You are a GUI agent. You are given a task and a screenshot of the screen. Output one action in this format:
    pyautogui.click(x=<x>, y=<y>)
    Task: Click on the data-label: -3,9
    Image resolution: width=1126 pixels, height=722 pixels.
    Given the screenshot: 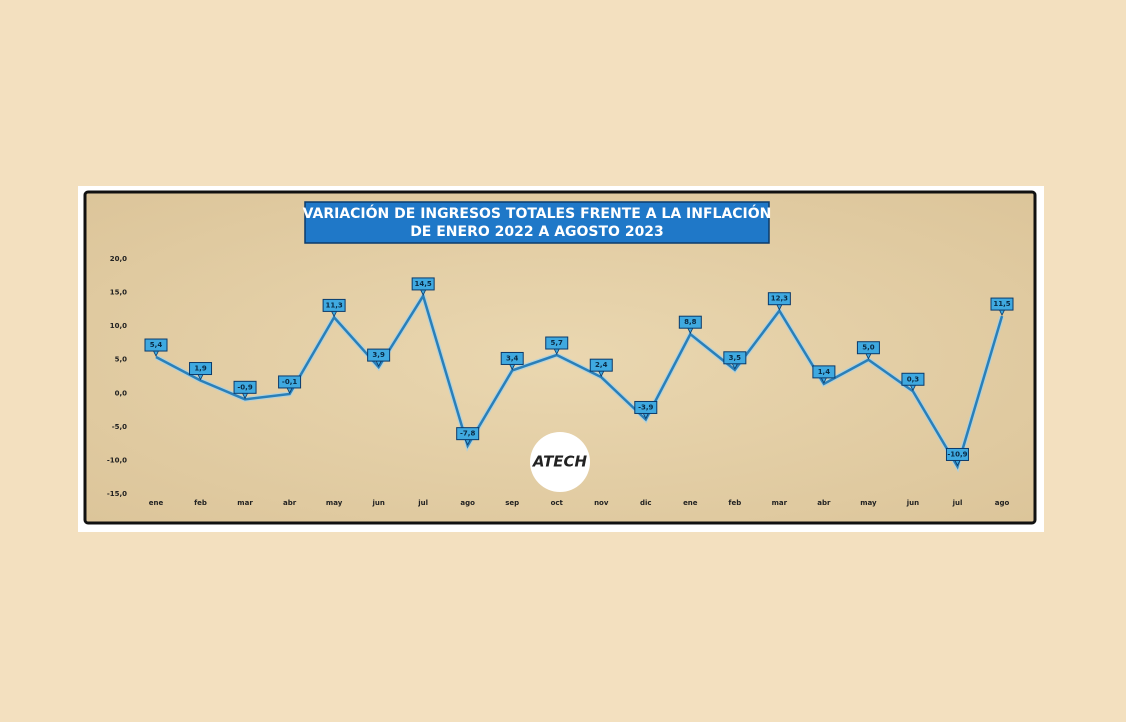 What is the action you would take?
    pyautogui.click(x=645, y=407)
    